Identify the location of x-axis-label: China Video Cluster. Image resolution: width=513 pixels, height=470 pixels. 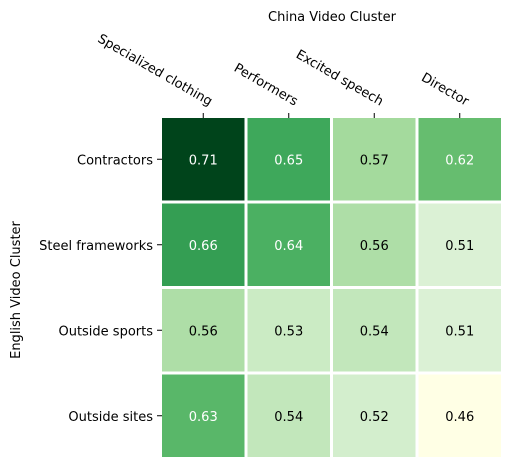
(332, 17).